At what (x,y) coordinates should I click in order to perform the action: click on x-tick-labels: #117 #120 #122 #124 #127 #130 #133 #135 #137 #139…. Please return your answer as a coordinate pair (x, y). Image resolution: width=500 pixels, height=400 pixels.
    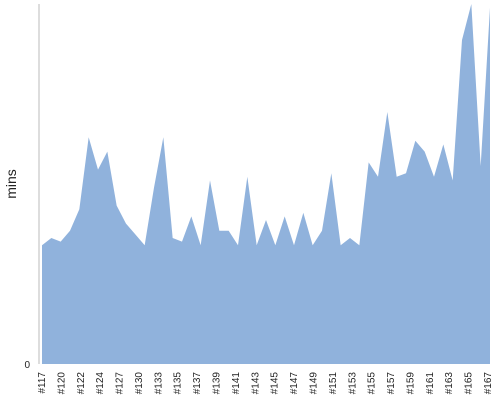
    Looking at the image, I should click on (265, 383).